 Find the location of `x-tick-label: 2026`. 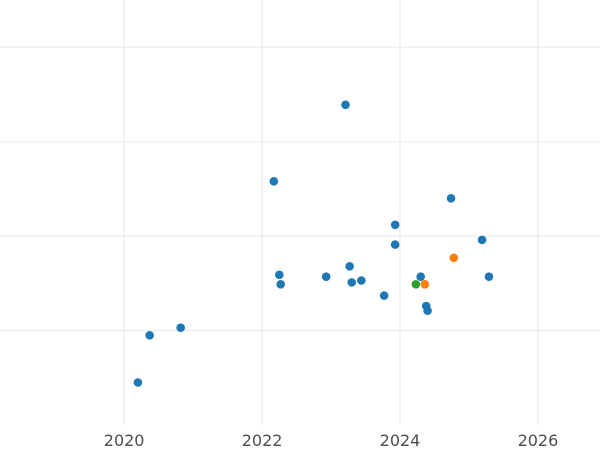

x-tick-label: 2026 is located at coordinates (538, 440).